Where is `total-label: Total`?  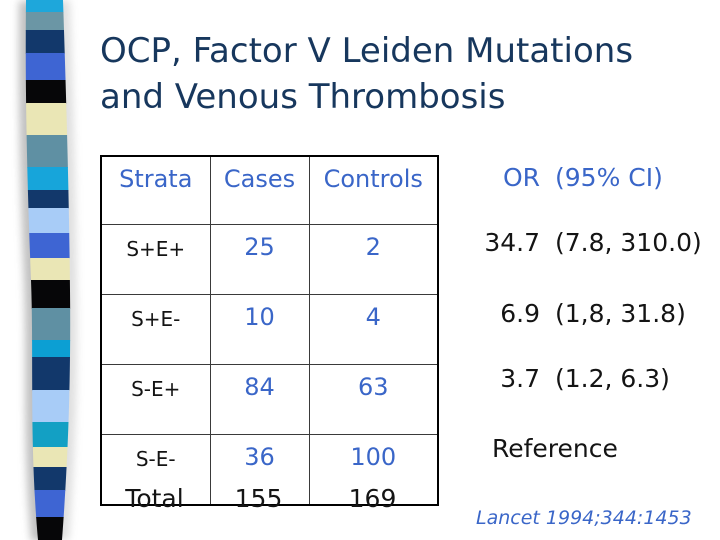 total-label: Total is located at coordinates (154, 498).